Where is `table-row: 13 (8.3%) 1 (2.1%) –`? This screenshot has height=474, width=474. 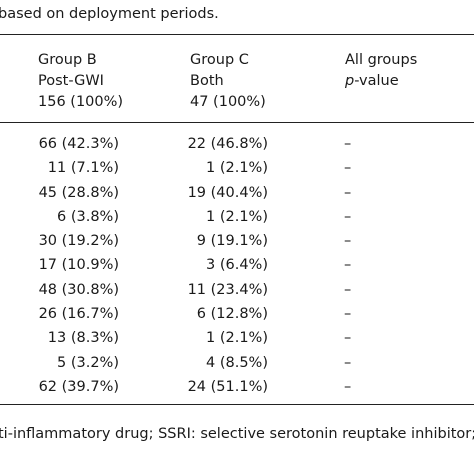
table-row: 13 (8.3%) 1 (2.1%) – is located at coordinates (237, 338).